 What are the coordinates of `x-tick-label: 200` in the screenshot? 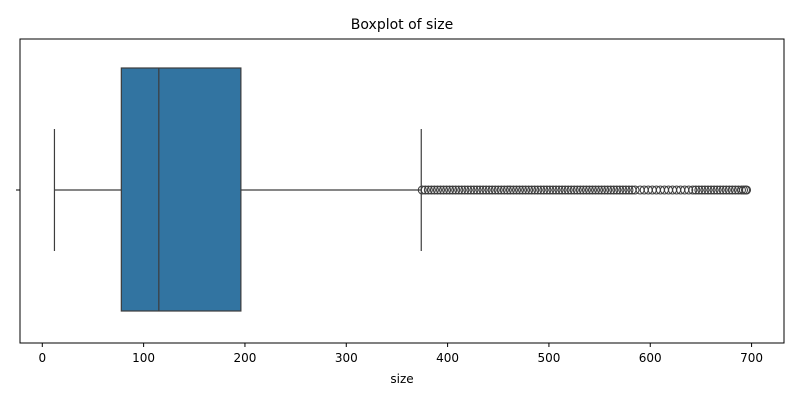 It's located at (244, 358).